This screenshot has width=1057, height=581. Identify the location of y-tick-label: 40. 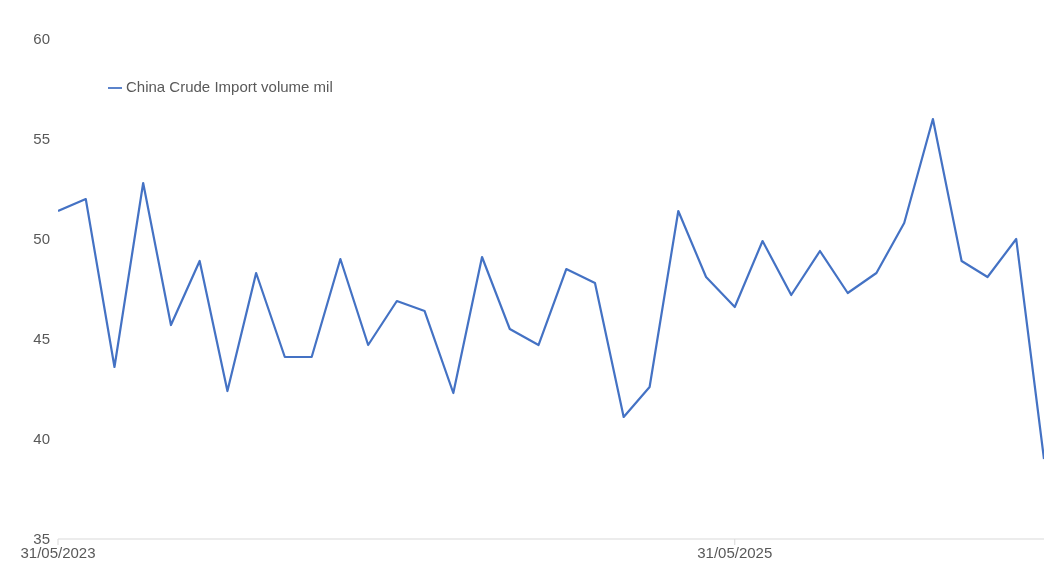
(41, 439).